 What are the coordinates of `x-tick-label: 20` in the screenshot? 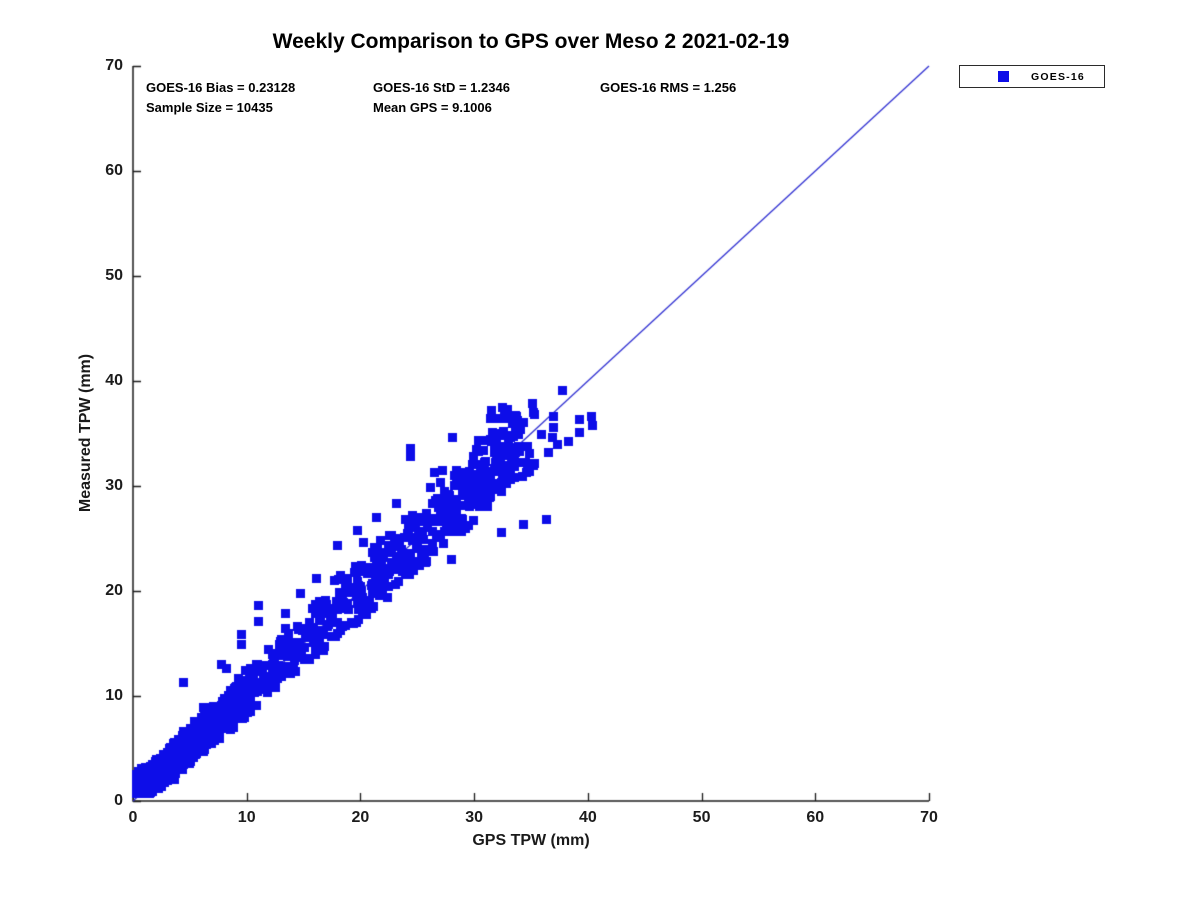 It's located at (360, 817).